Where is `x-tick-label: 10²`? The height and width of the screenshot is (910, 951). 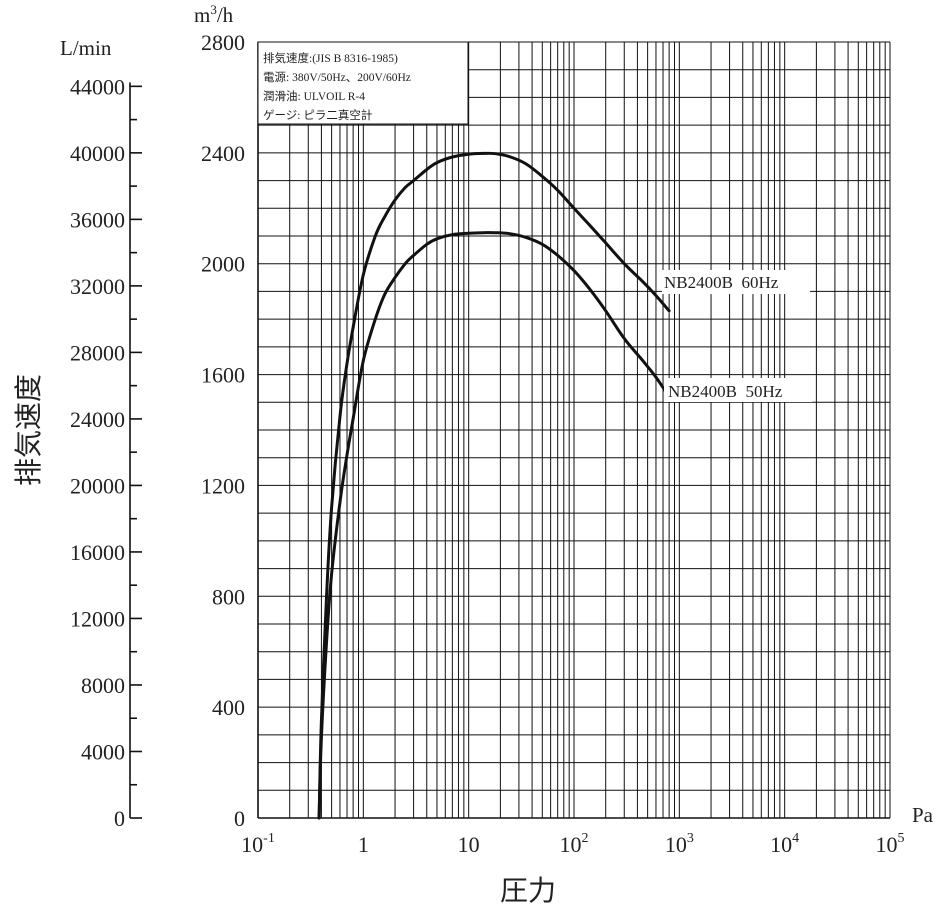 x-tick-label: 10² is located at coordinates (574, 844).